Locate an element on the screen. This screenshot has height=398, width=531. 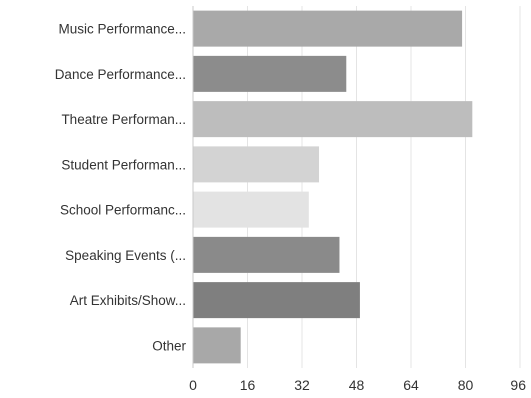
x-tick-label: 64 is located at coordinates (411, 385).